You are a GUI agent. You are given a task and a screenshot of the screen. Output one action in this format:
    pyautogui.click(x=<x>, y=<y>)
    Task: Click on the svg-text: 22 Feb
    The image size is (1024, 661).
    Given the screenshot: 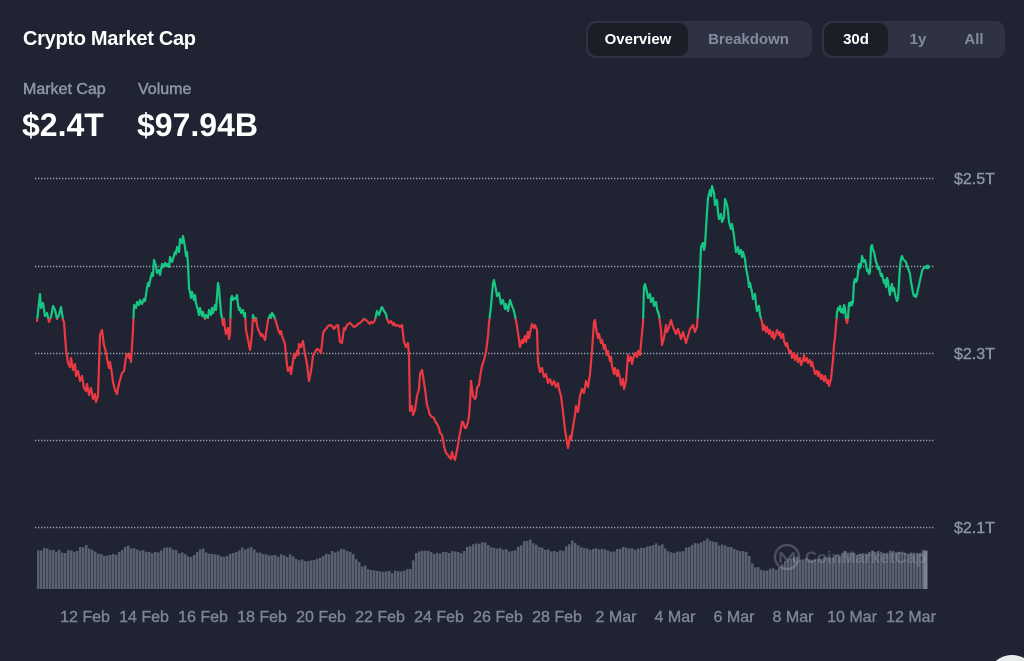 What is the action you would take?
    pyautogui.click(x=380, y=617)
    